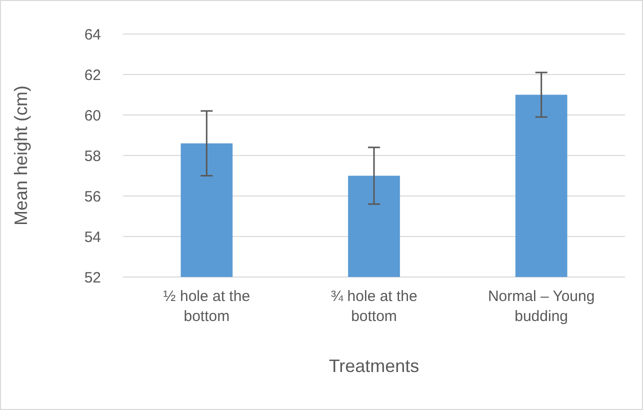  Describe the element at coordinates (92, 237) in the screenshot. I see `y-tick-label: 54` at that location.